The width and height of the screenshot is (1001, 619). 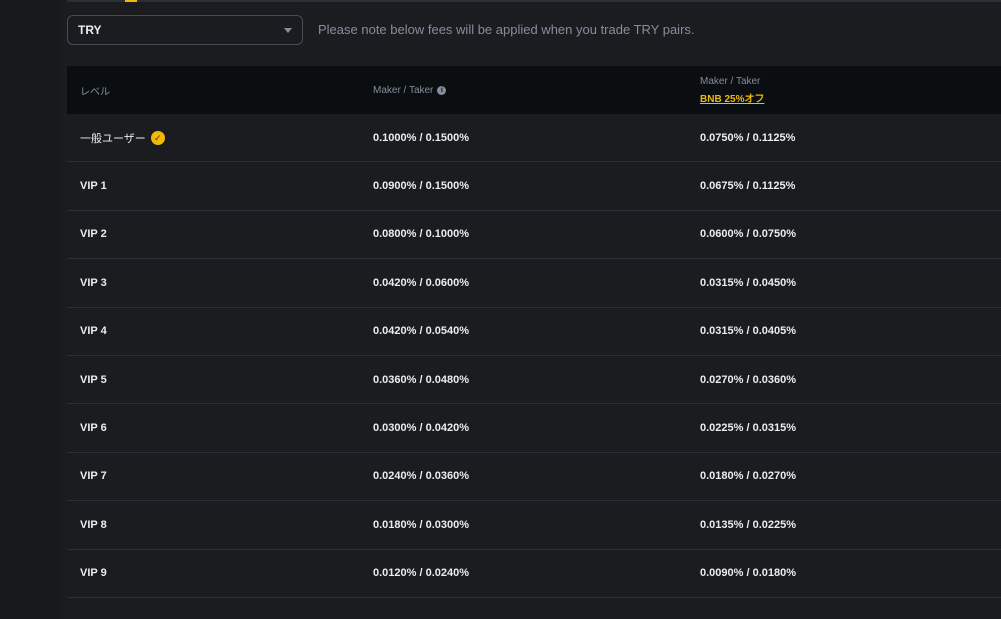 I want to click on header-maker-taker-bnb: Maker / Taker, so click(x=730, y=81).